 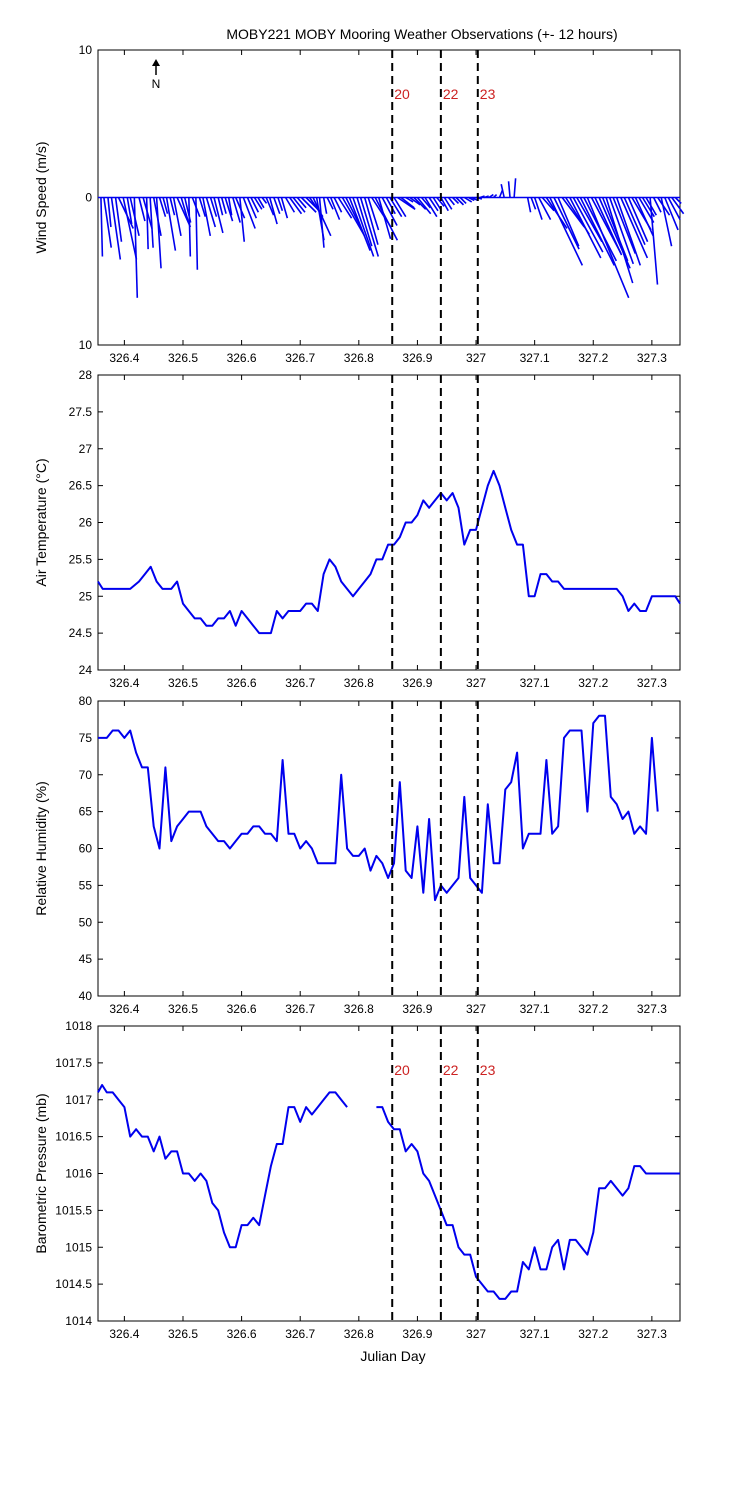 I want to click on y-tick-label: 1016, so click(x=78, y=1174).